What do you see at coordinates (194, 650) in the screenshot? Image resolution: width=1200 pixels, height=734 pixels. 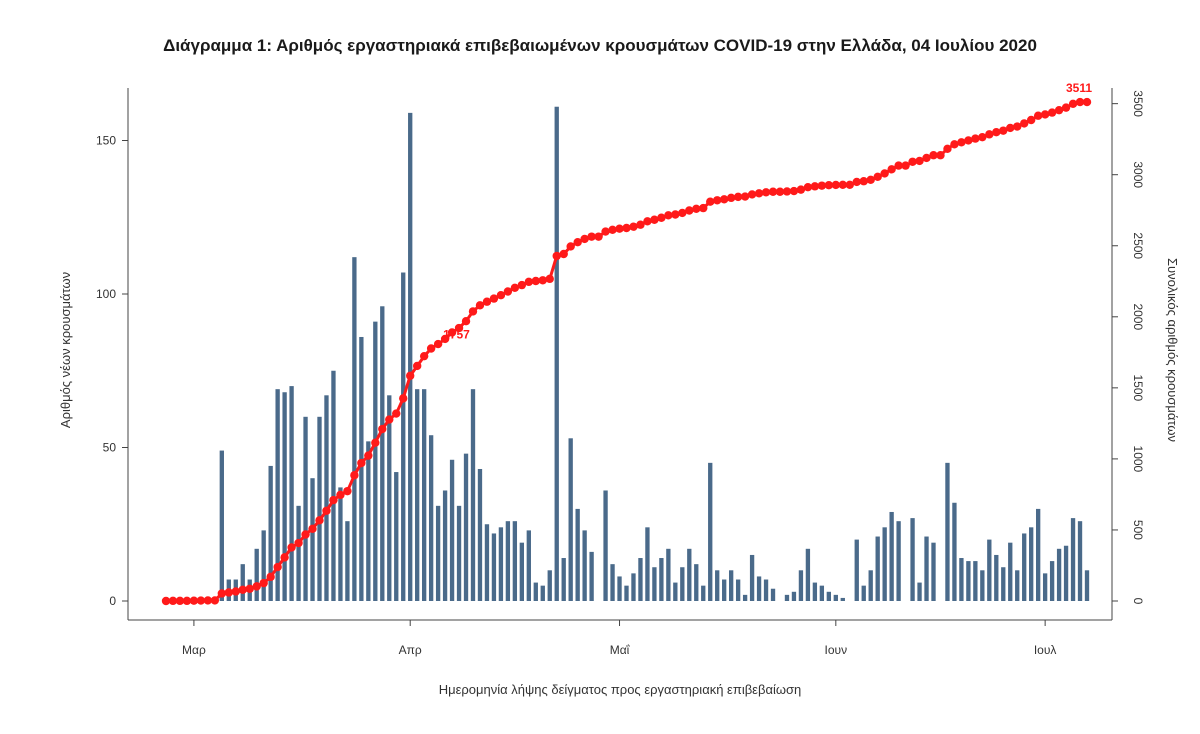 I see `x-tick-label: Μαρ` at bounding box center [194, 650].